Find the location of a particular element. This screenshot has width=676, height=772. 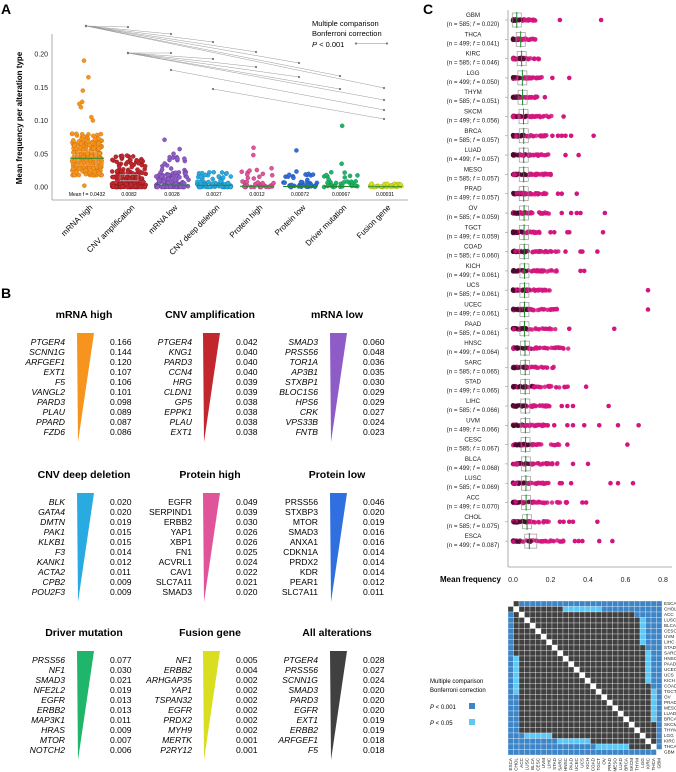

gene-name: TSPAN32 is located at coordinates (173, 700).